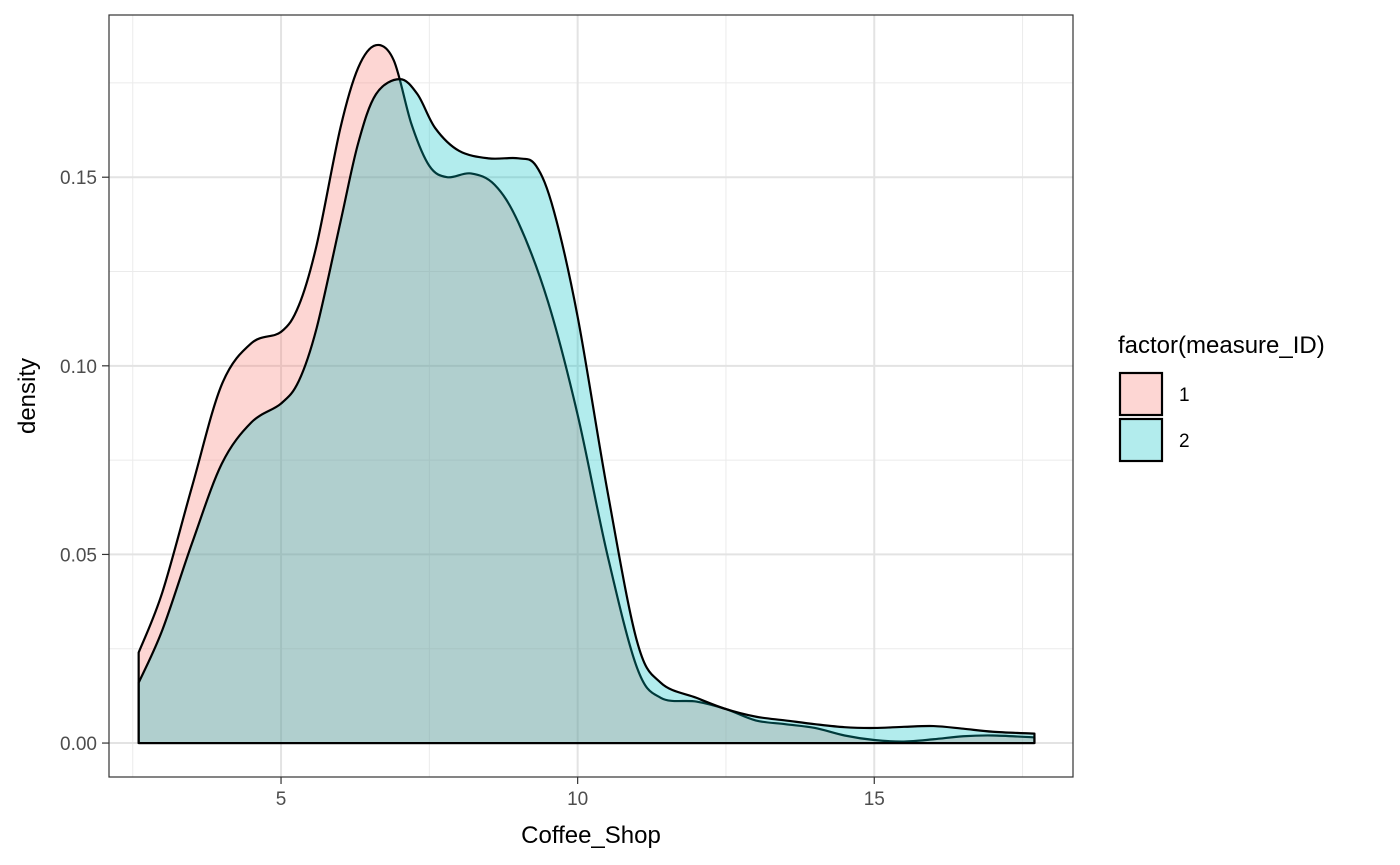 The width and height of the screenshot is (1400, 865). What do you see at coordinates (27, 396) in the screenshot?
I see `y-axis-title: density` at bounding box center [27, 396].